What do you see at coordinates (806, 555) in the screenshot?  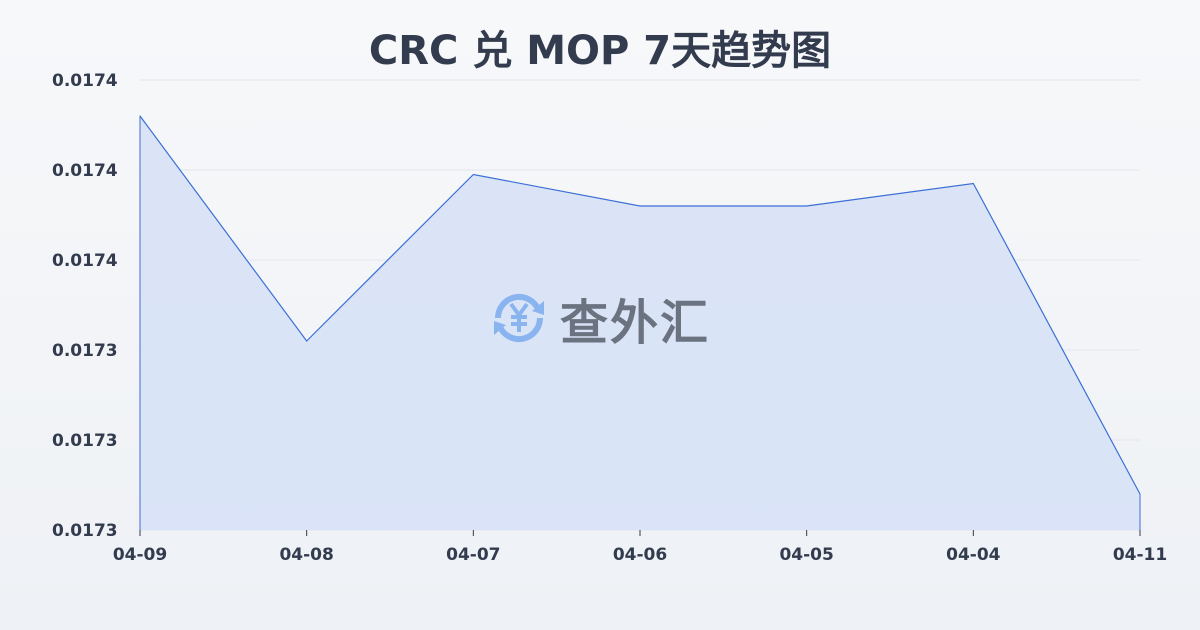 I see `x-tick-label: 04-05` at bounding box center [806, 555].